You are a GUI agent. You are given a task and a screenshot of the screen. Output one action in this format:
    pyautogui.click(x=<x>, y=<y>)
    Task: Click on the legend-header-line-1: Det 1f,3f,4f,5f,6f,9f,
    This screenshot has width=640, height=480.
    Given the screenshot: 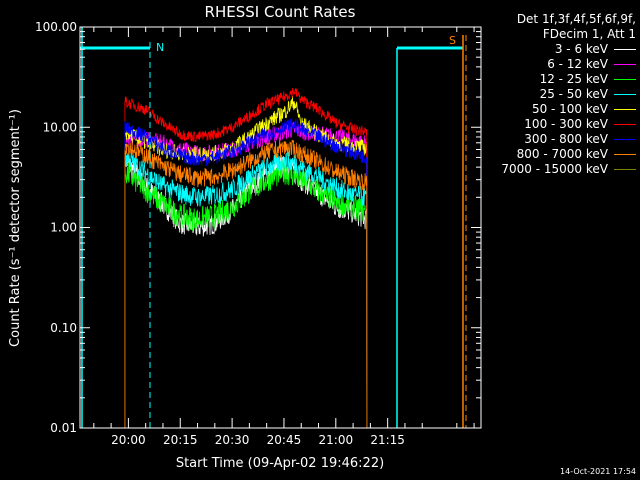 What is the action you would take?
    pyautogui.click(x=576, y=19)
    